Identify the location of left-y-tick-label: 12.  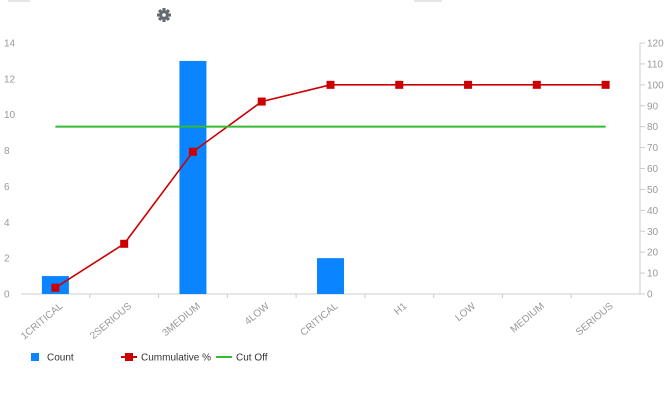
(10, 79).